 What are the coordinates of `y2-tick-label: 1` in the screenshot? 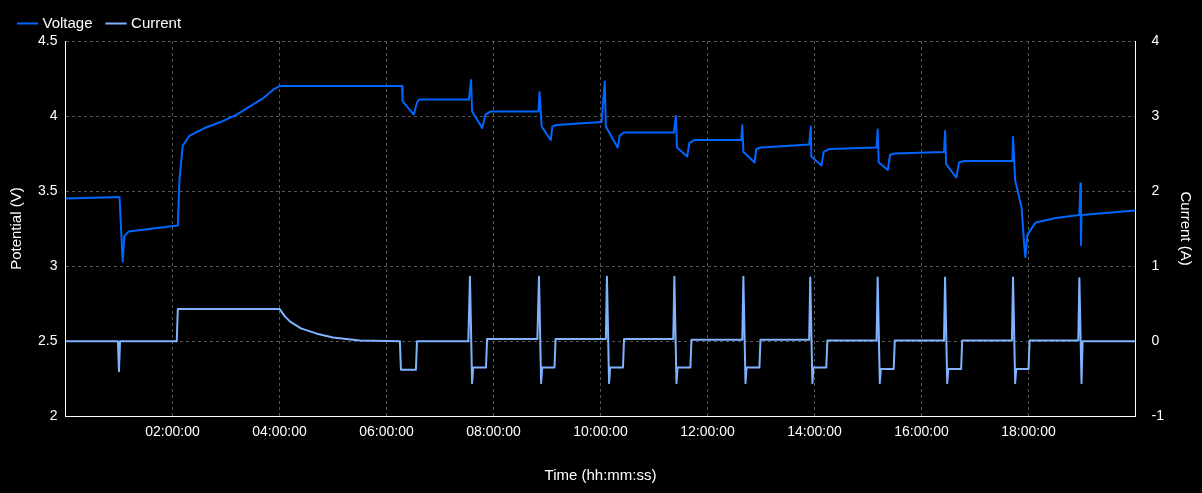 It's located at (1155, 264).